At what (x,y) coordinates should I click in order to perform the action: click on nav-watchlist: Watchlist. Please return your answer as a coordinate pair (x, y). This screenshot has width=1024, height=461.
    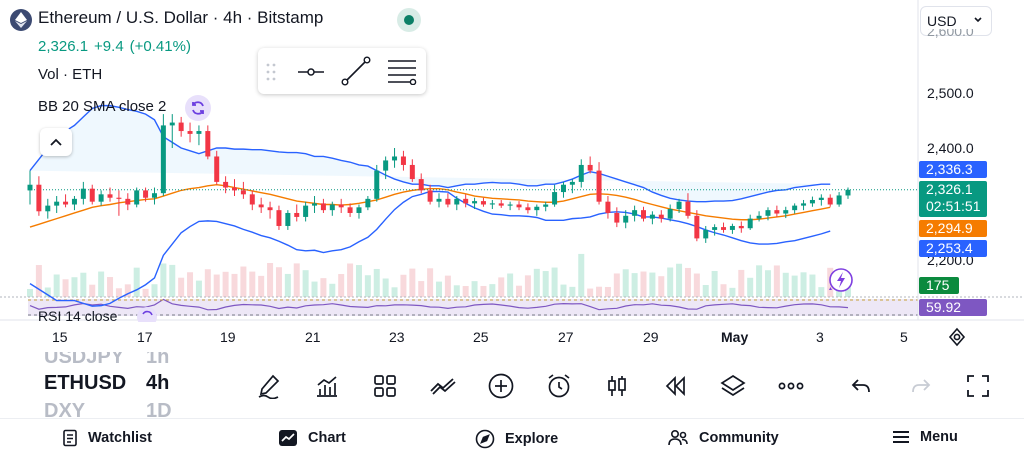
    Looking at the image, I should click on (107, 438).